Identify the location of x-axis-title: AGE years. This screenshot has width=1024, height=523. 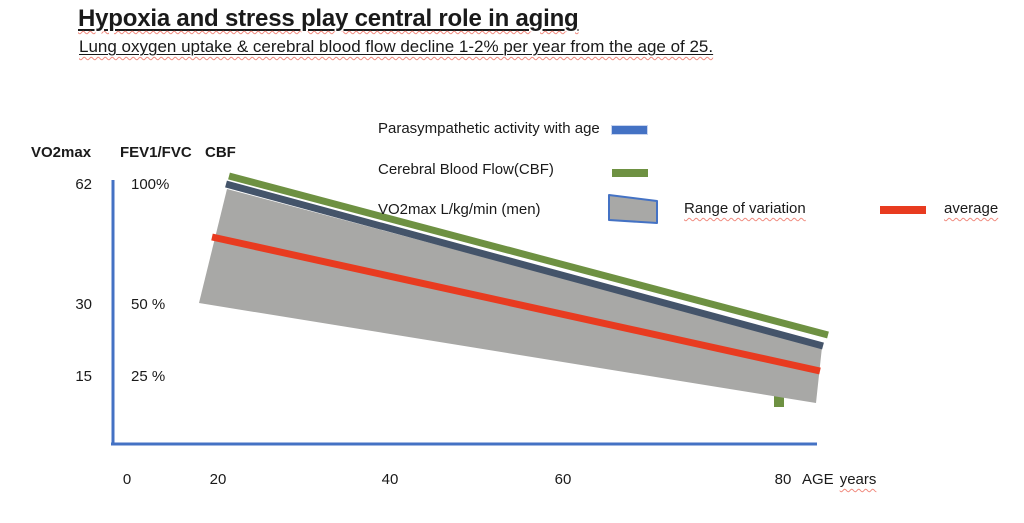
(839, 479).